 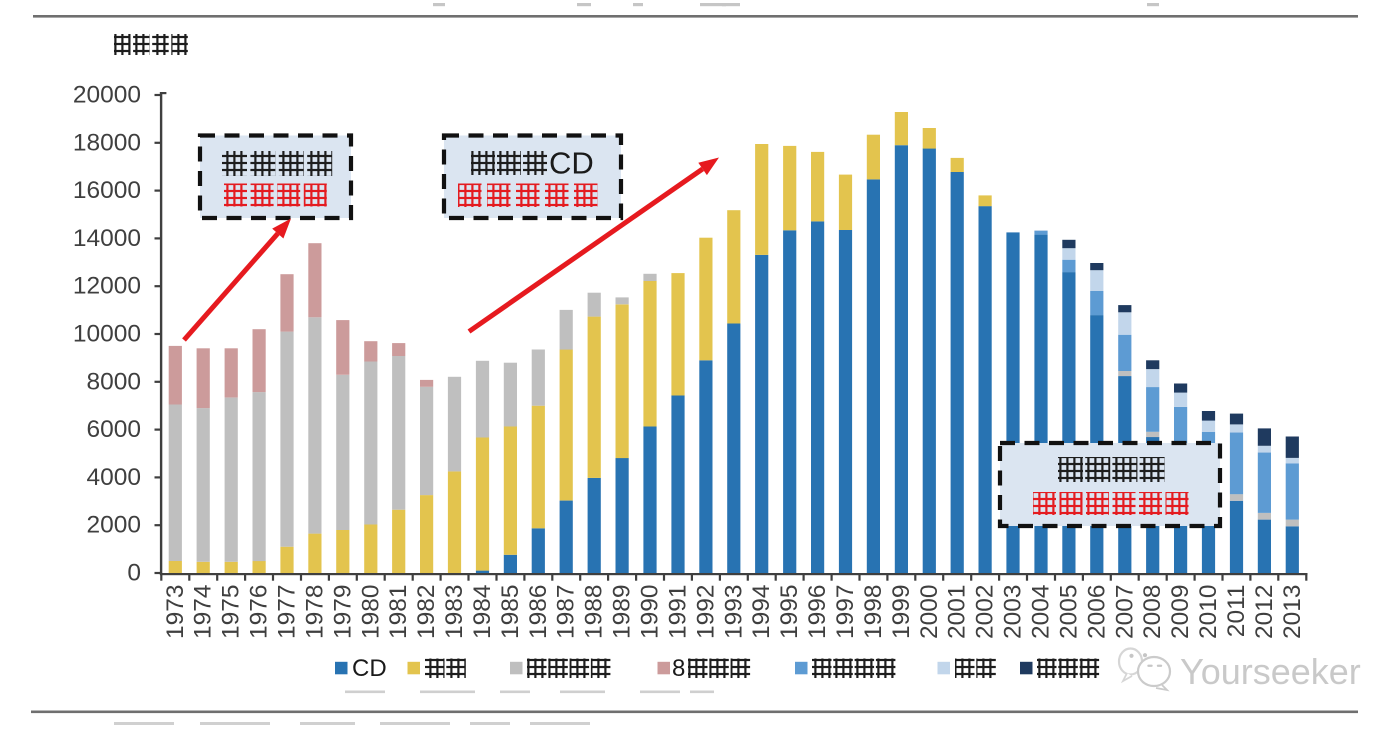 I want to click on svg-text: 2009, so click(x=1180, y=612).